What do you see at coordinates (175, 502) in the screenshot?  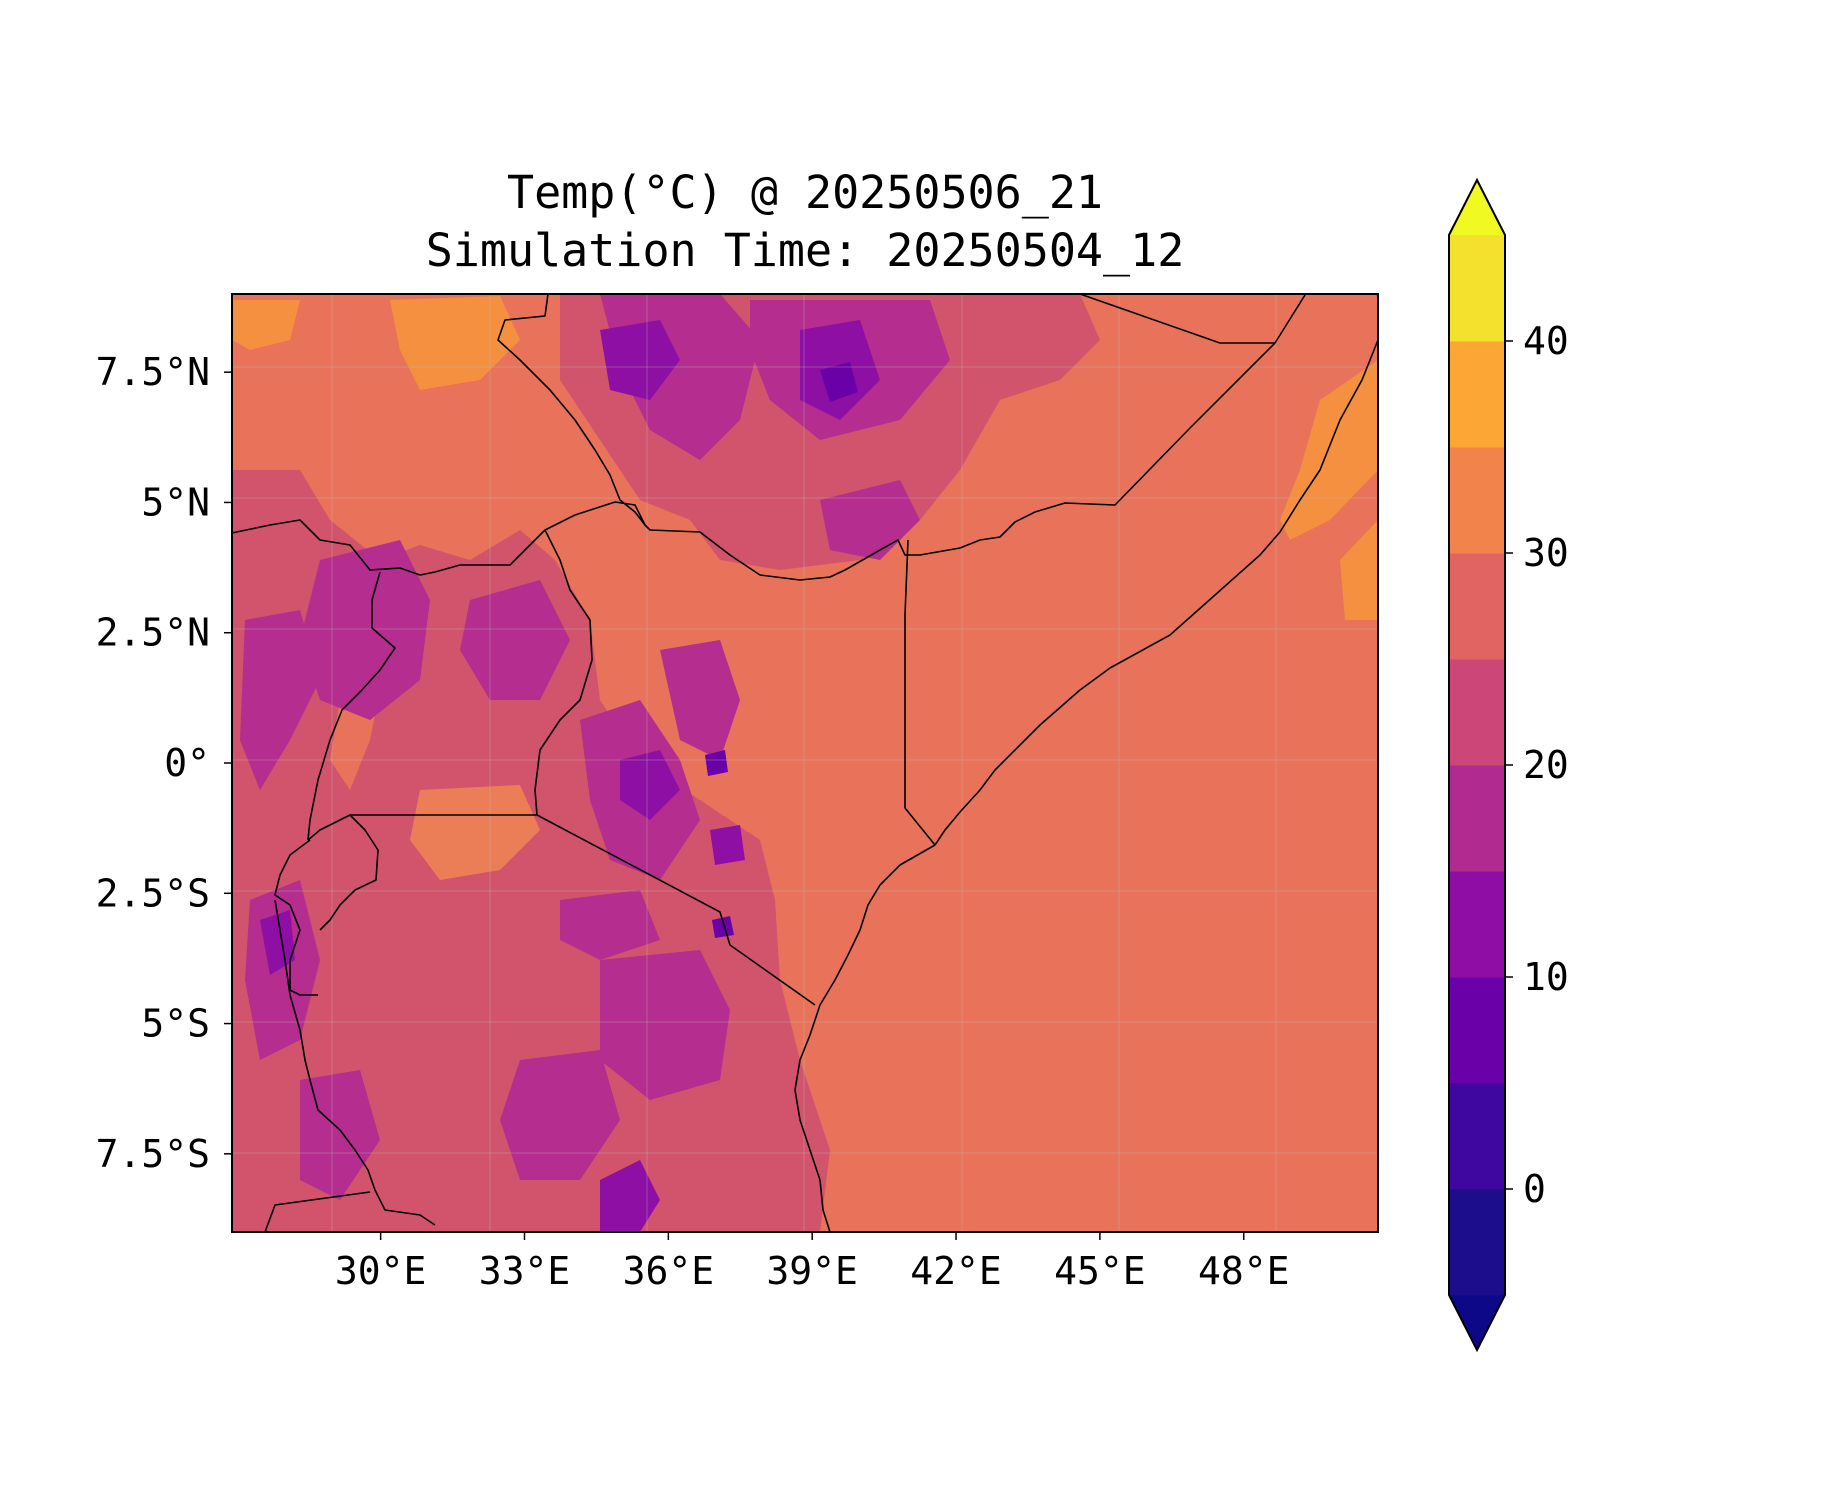 I see `y-tick-label: 5°N` at bounding box center [175, 502].